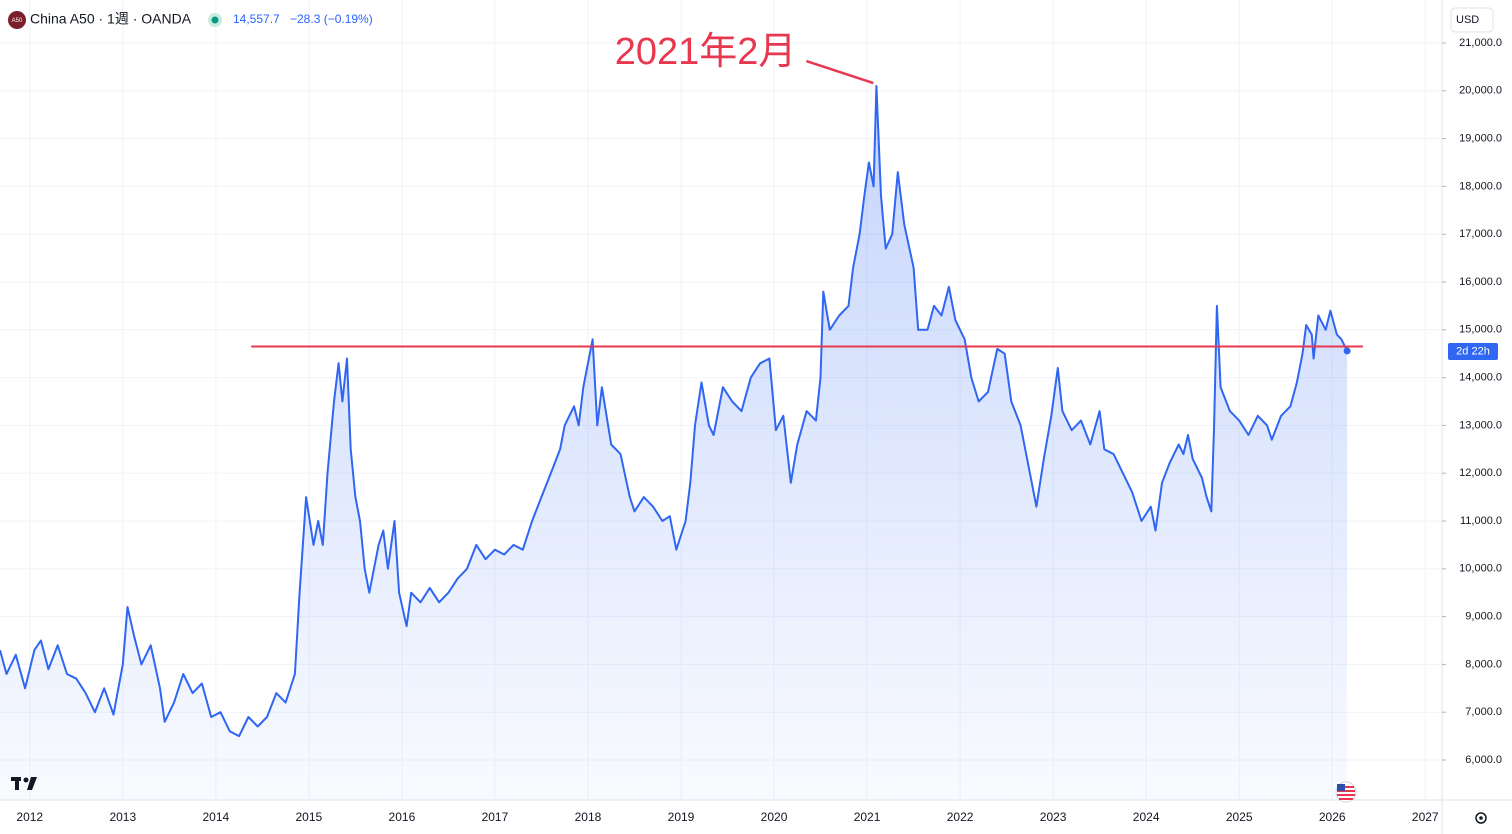  What do you see at coordinates (256, 19) in the screenshot?
I see `last-price: 14,557.7` at bounding box center [256, 19].